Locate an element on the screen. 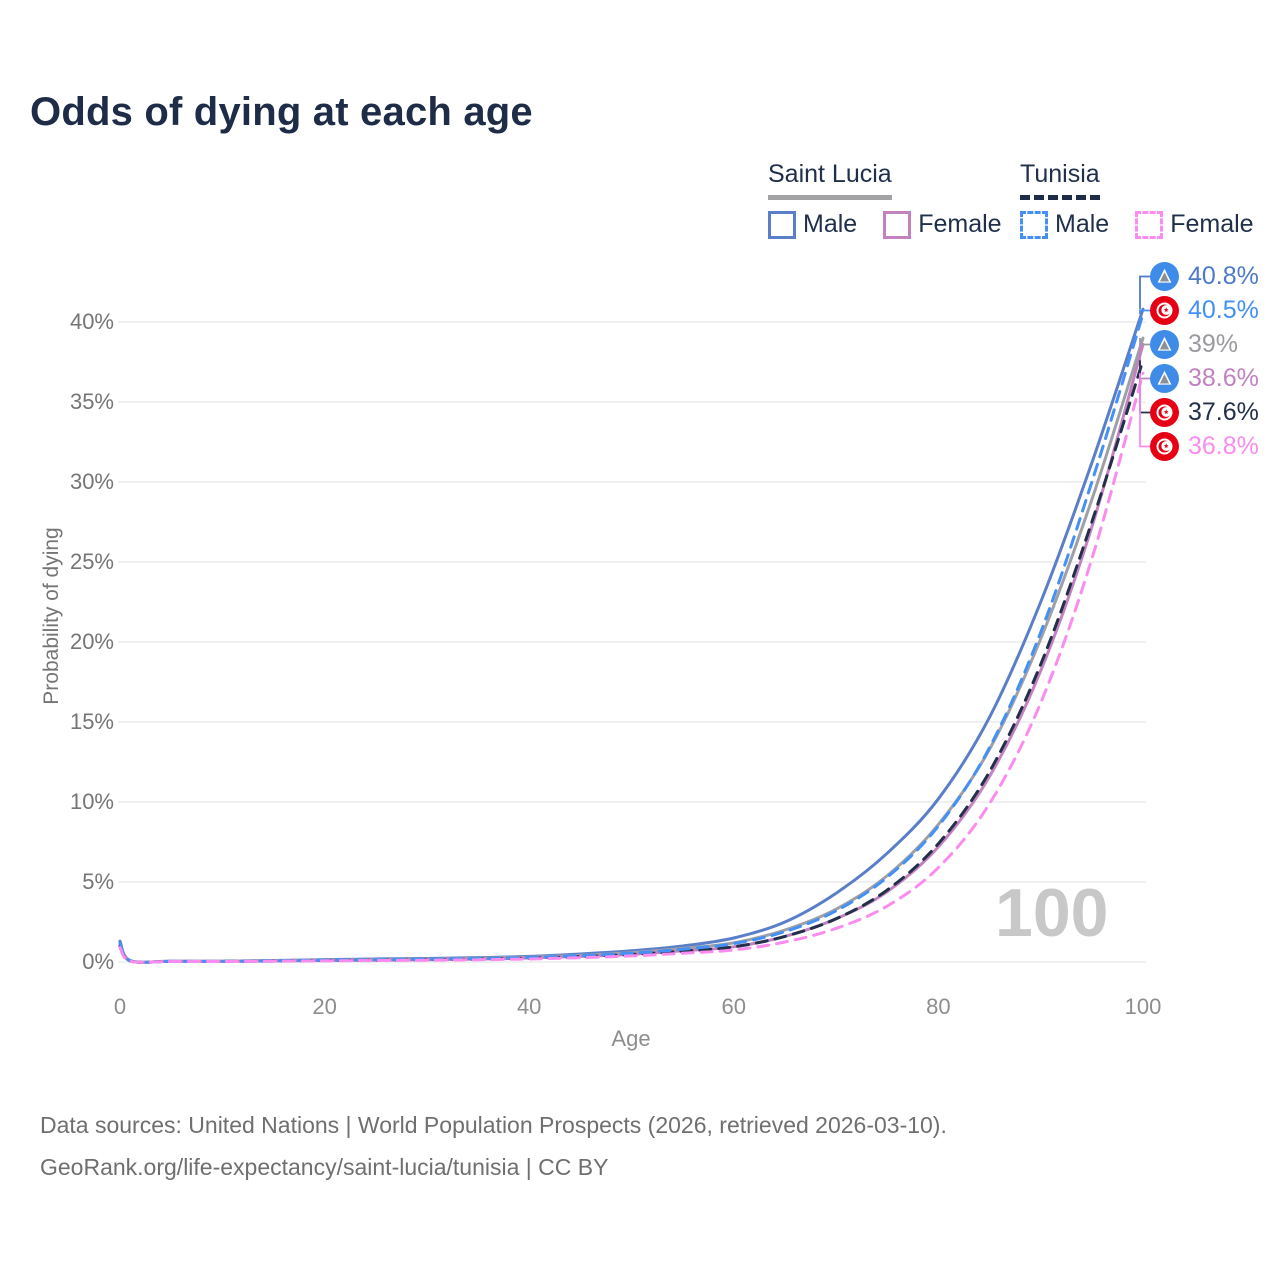 The width and height of the screenshot is (1280, 1280). legend-group-saint-lucia: Saint Lucia Male Female is located at coordinates (885, 199).